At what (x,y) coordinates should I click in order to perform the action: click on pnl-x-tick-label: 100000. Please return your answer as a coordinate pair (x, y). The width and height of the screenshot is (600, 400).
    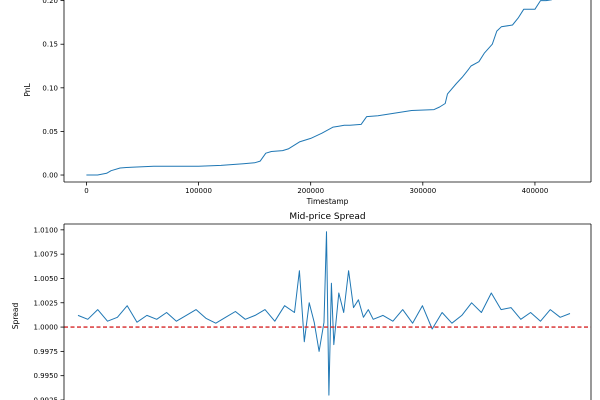
    Looking at the image, I should click on (198, 191).